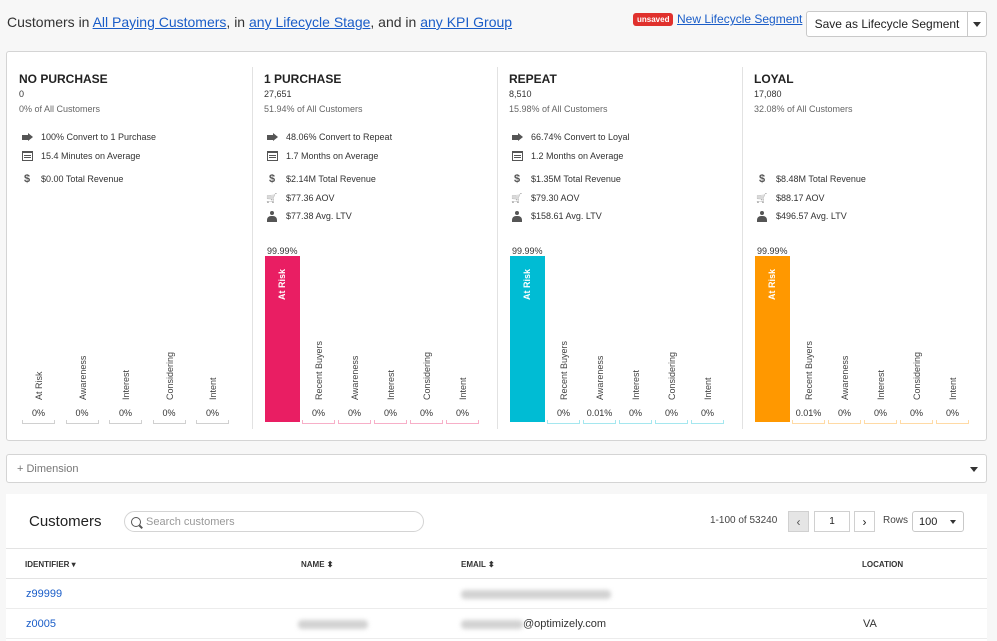 This screenshot has width=997, height=641. Describe the element at coordinates (44, 594) in the screenshot. I see `identifier-link: z99999` at that location.